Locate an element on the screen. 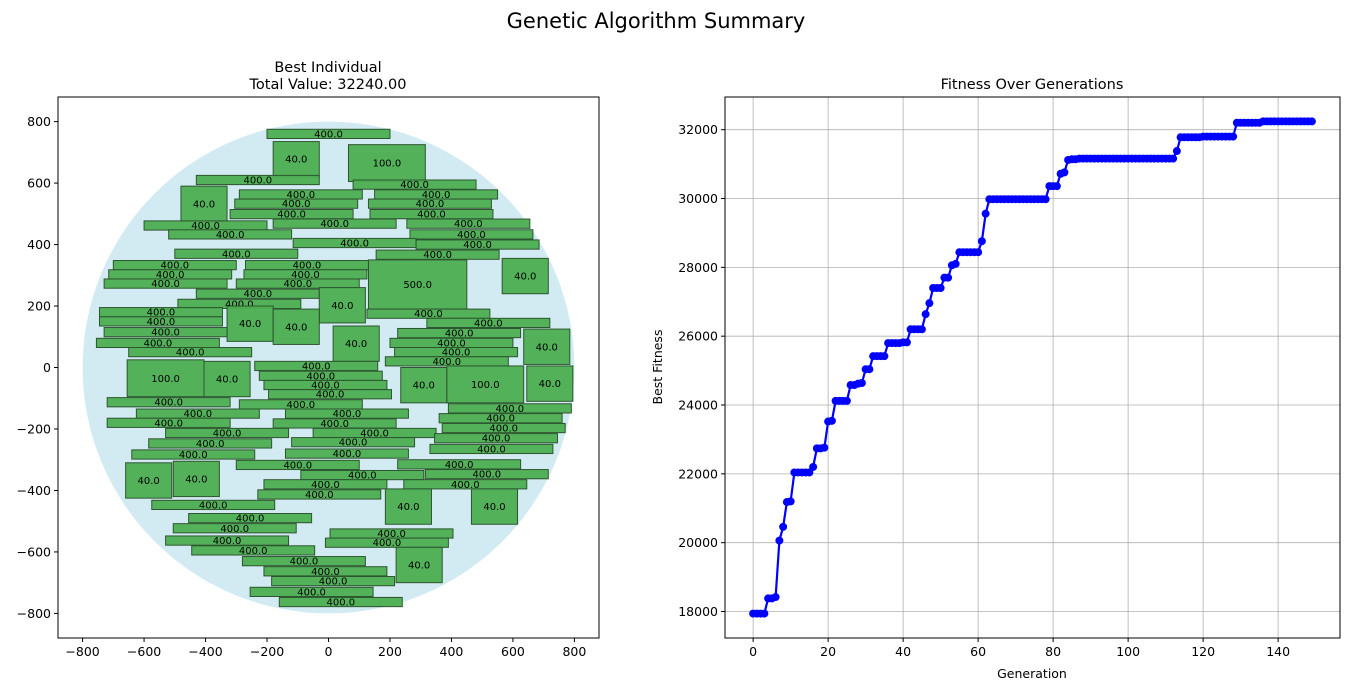 The image size is (1351, 691). item-label-56: 400.0 is located at coordinates (168, 403).